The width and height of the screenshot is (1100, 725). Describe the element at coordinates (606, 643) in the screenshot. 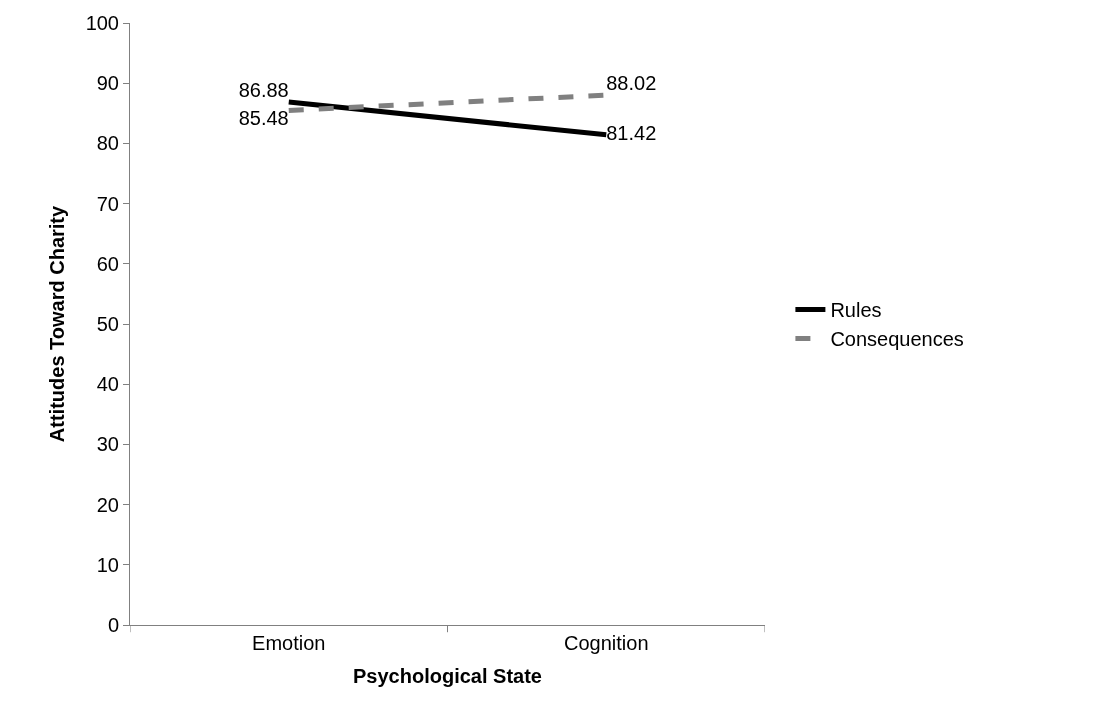

I see `x-tick-label: Cognition` at that location.